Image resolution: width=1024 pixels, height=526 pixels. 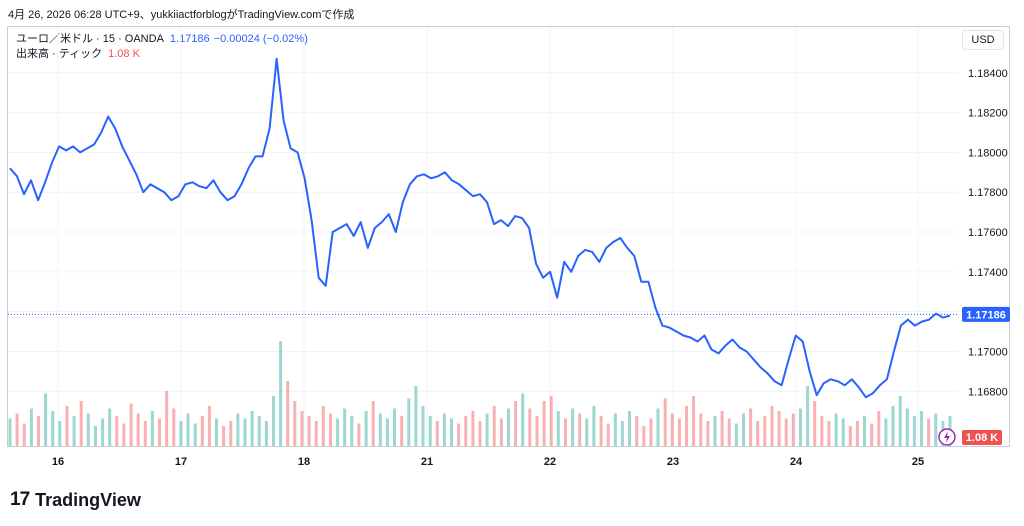 I want to click on last-price: 1.17186, so click(x=189, y=39).